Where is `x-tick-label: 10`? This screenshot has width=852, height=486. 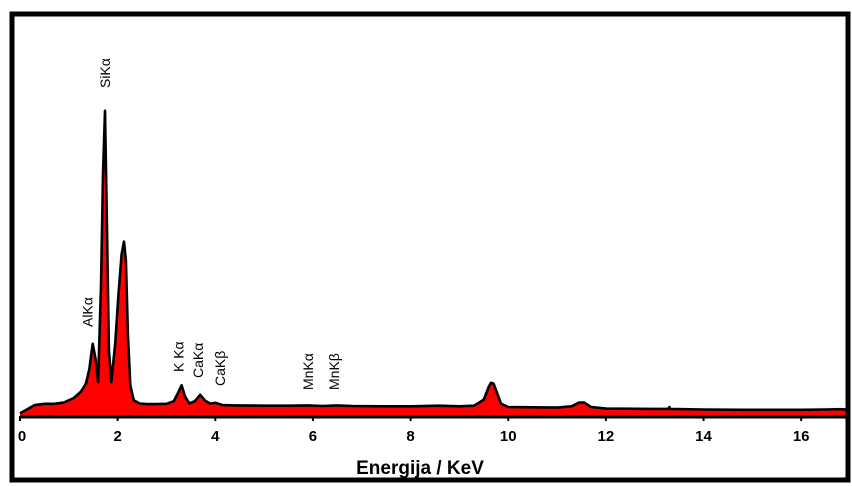 x-tick-label: 10 is located at coordinates (508, 436).